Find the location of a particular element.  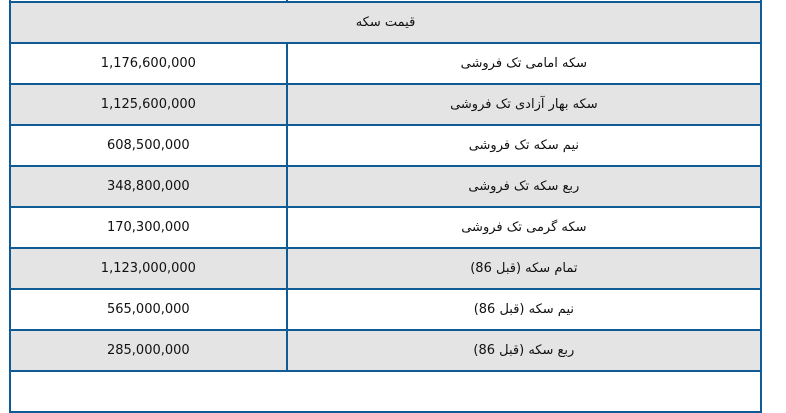

table-title: قیمت سکه is located at coordinates (385, 22).